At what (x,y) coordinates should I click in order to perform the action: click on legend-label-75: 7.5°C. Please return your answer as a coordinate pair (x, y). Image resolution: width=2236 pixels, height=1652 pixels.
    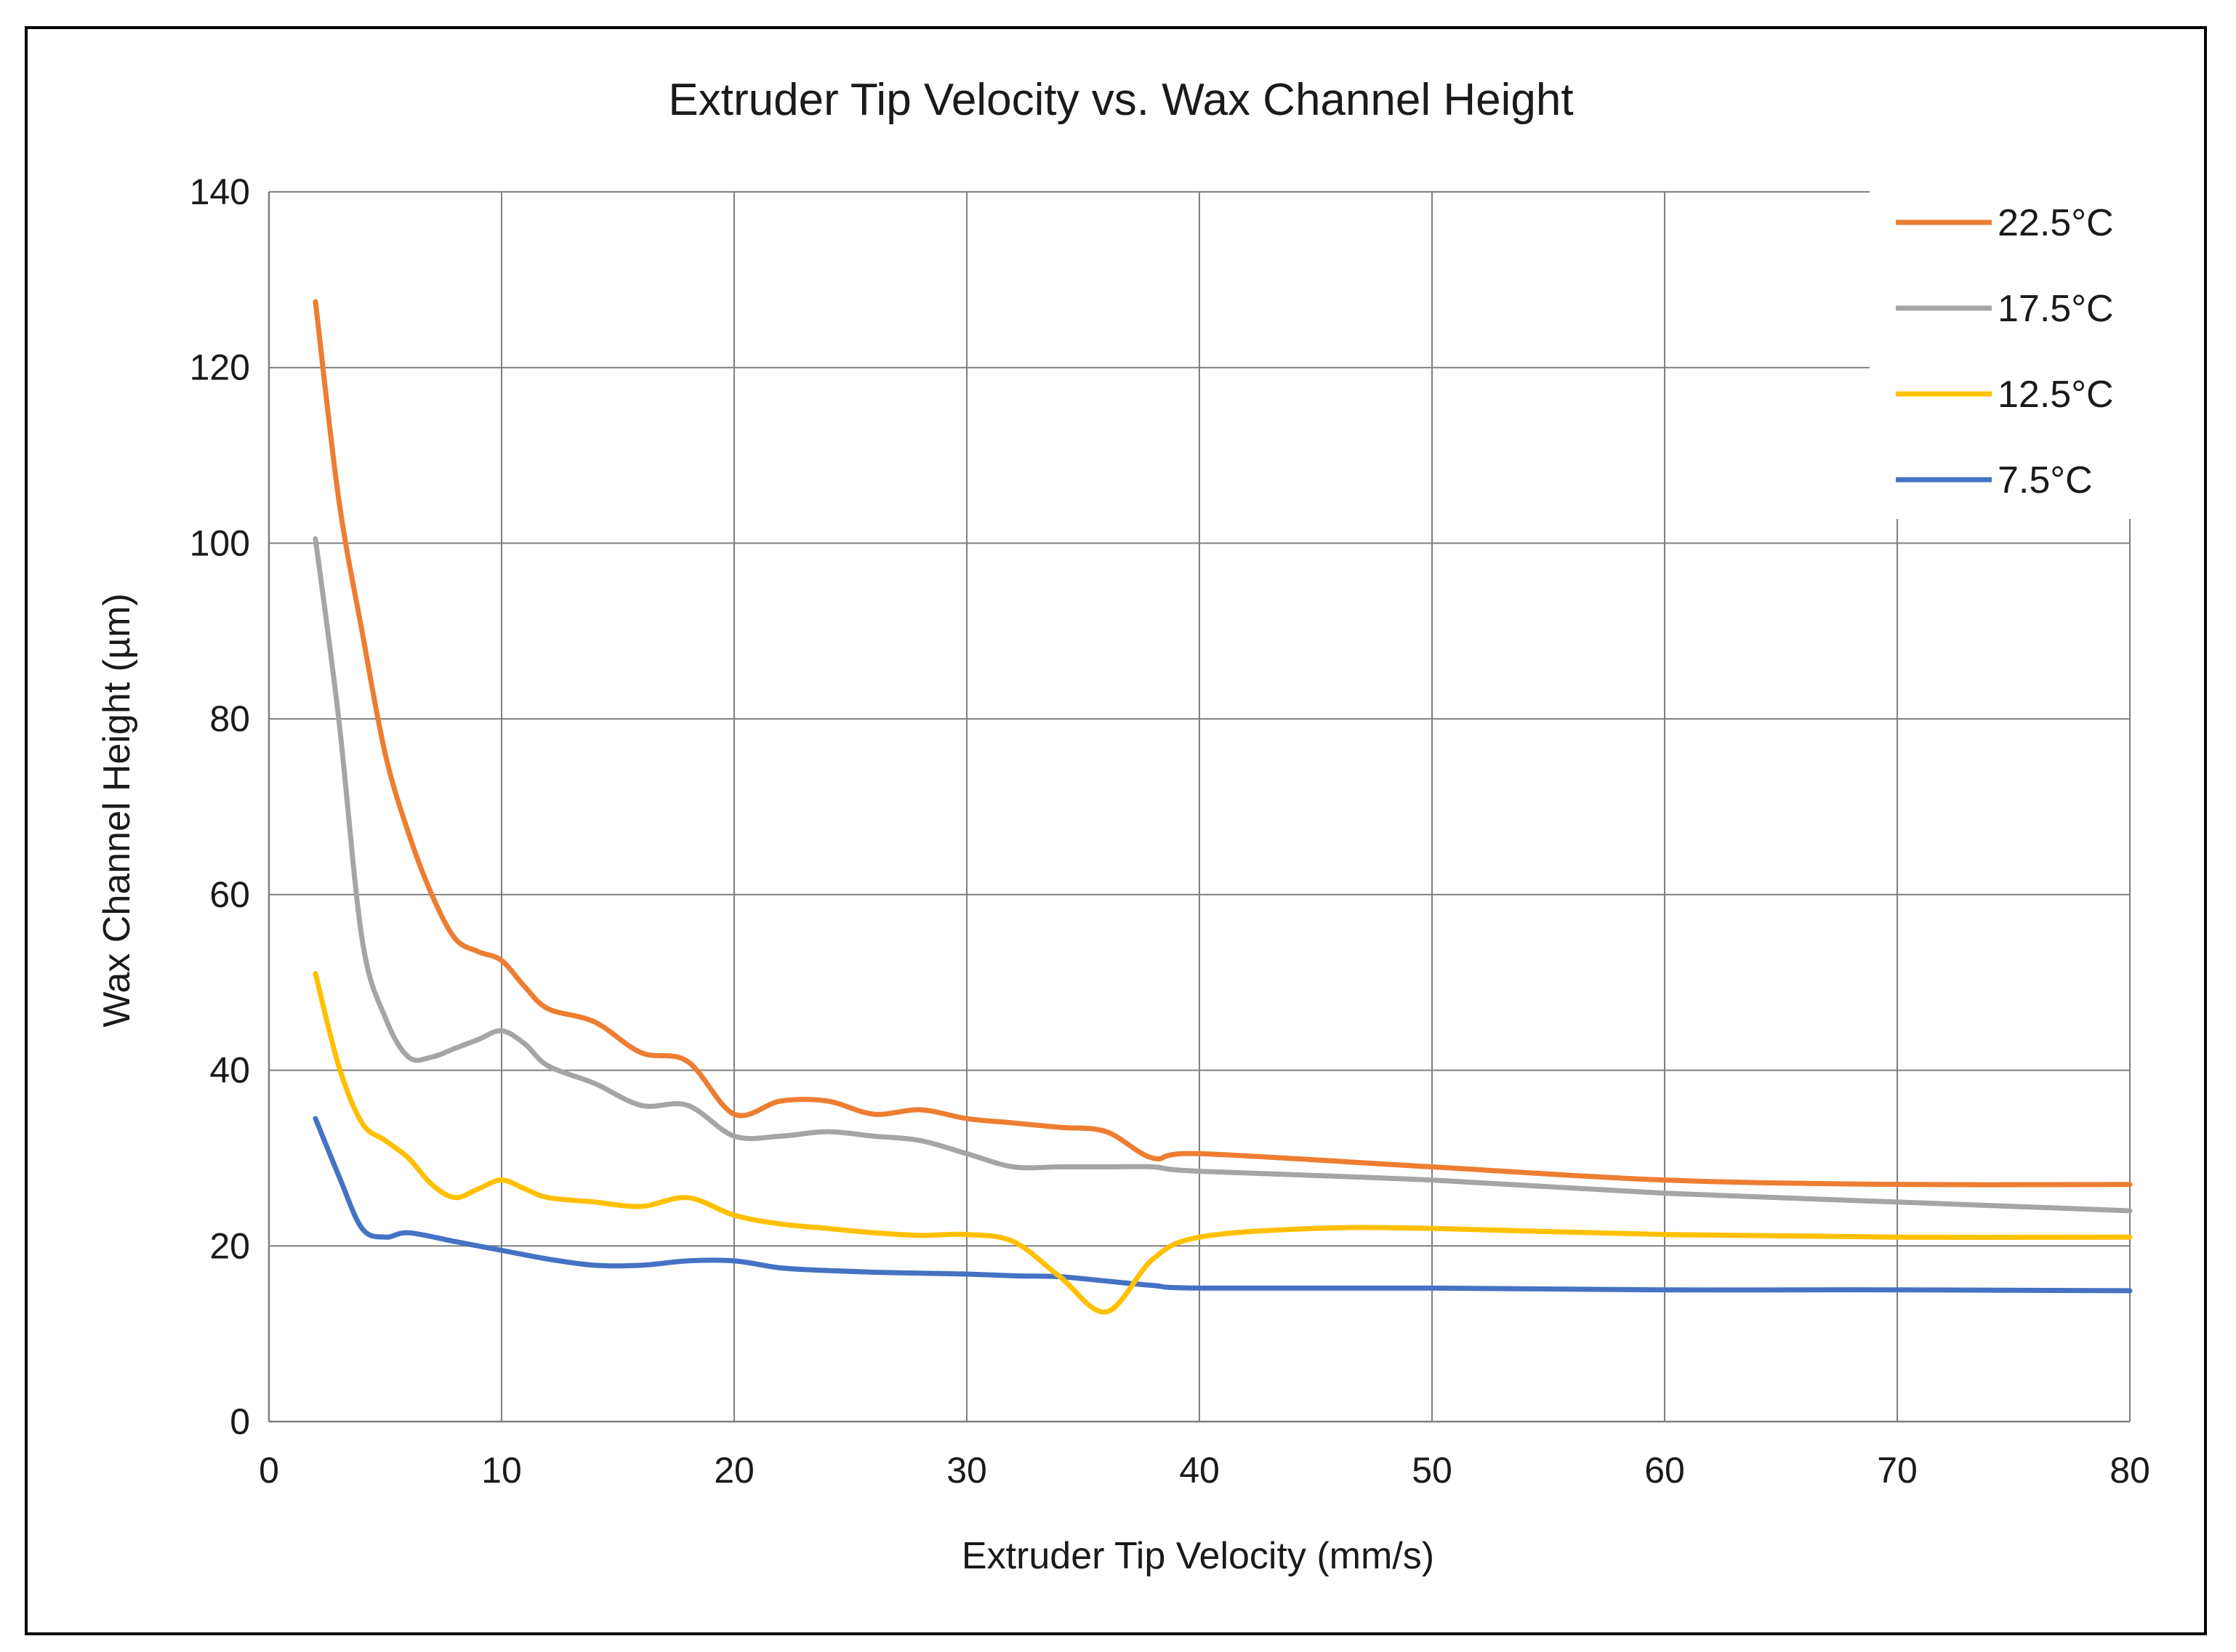
    Looking at the image, I should click on (2045, 480).